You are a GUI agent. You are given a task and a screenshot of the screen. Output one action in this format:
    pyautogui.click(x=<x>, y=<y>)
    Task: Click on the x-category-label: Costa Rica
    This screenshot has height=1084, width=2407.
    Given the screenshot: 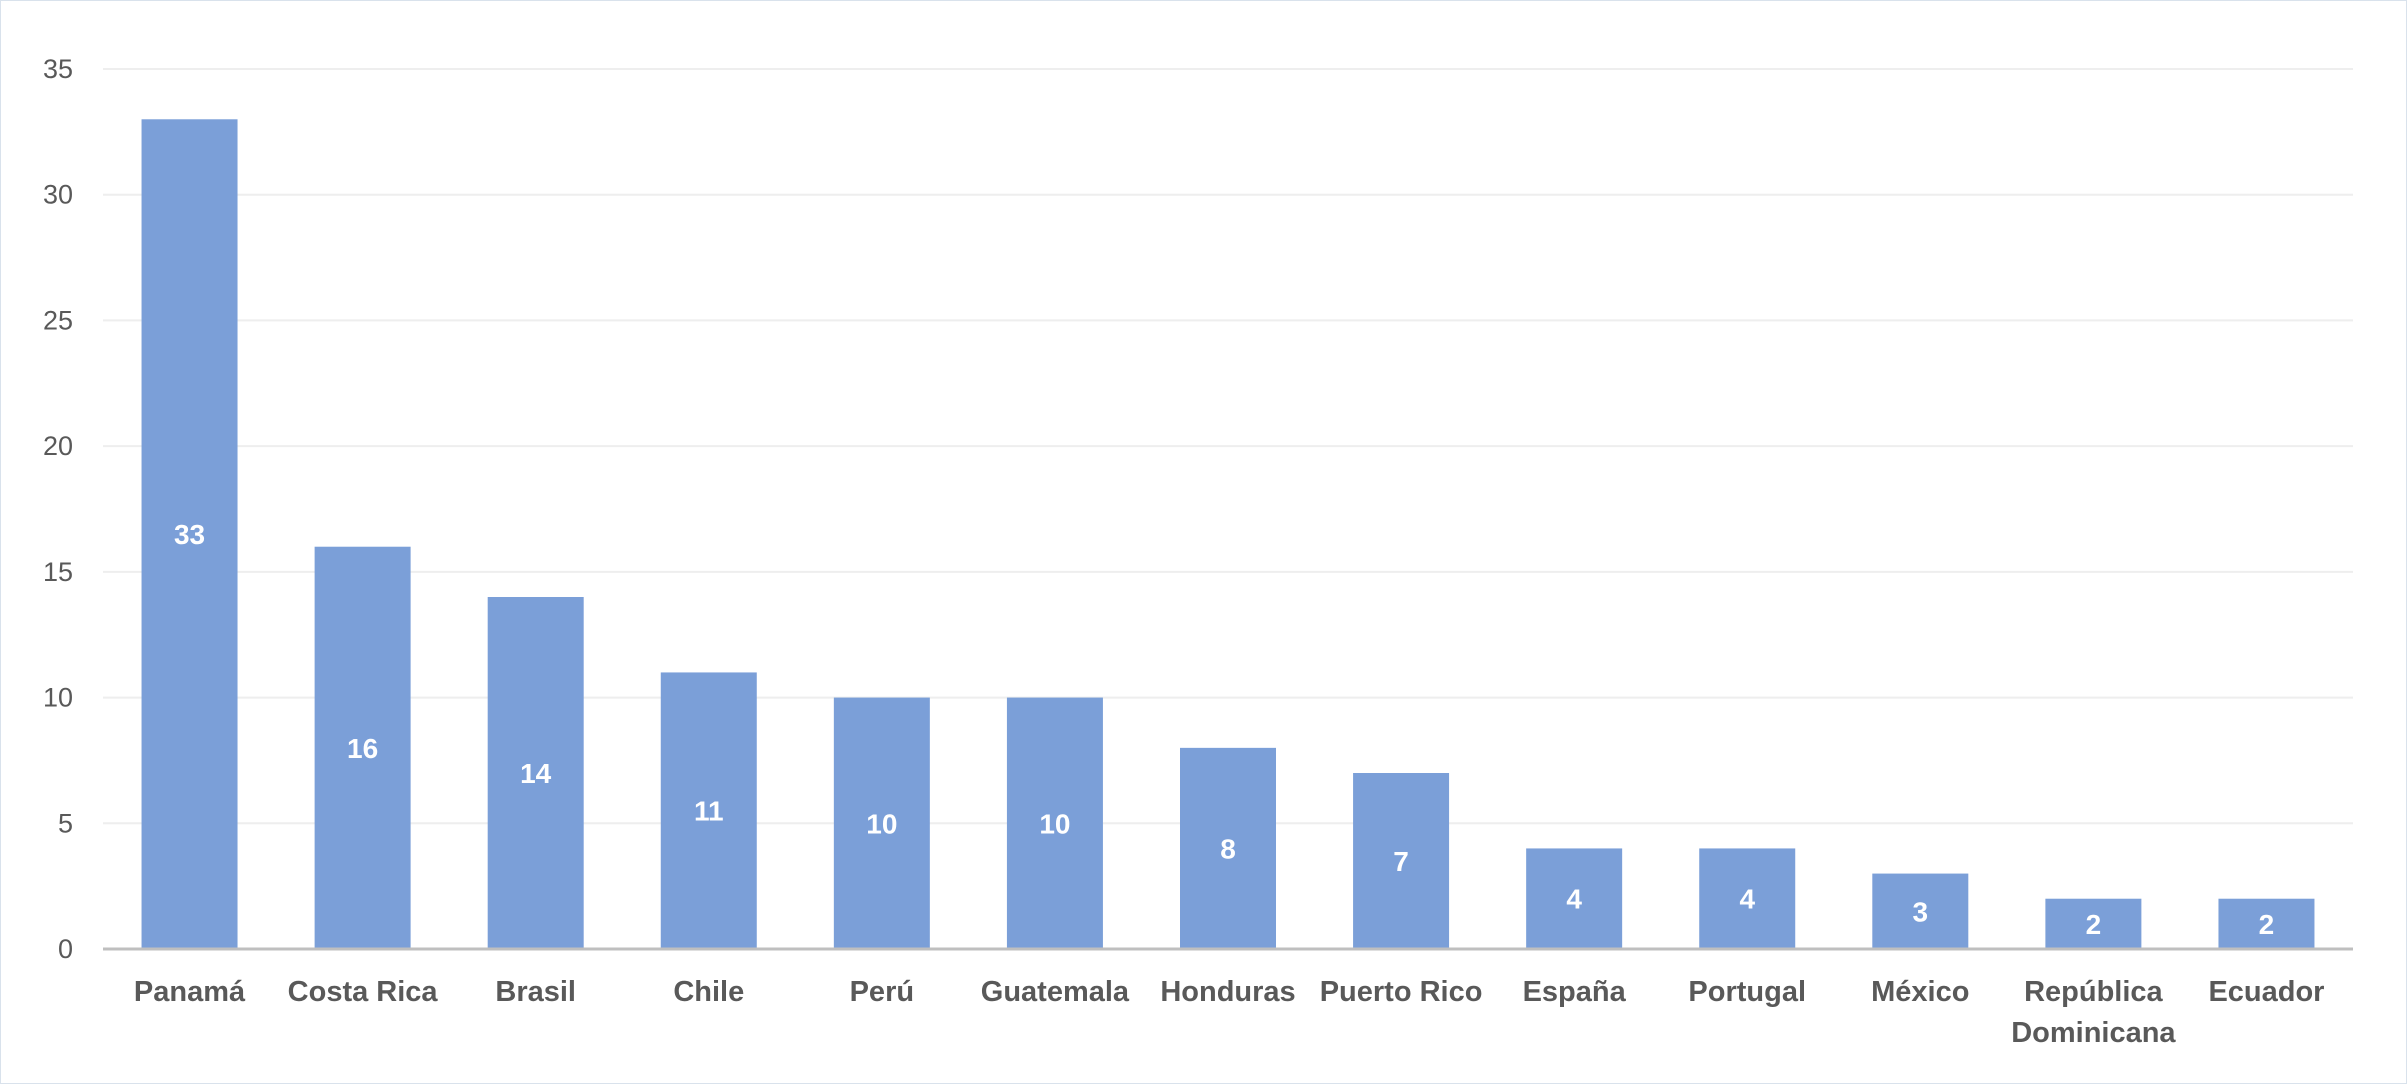 What is the action you would take?
    pyautogui.click(x=363, y=992)
    